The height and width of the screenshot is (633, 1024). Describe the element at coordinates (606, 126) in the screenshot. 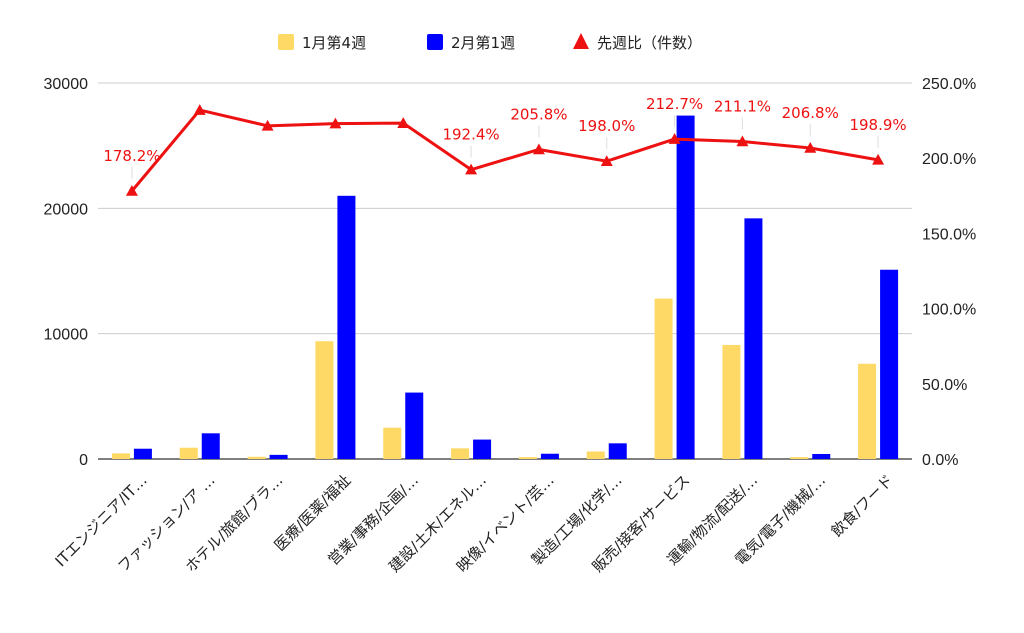

I see `line-data-label: 198.0%` at that location.